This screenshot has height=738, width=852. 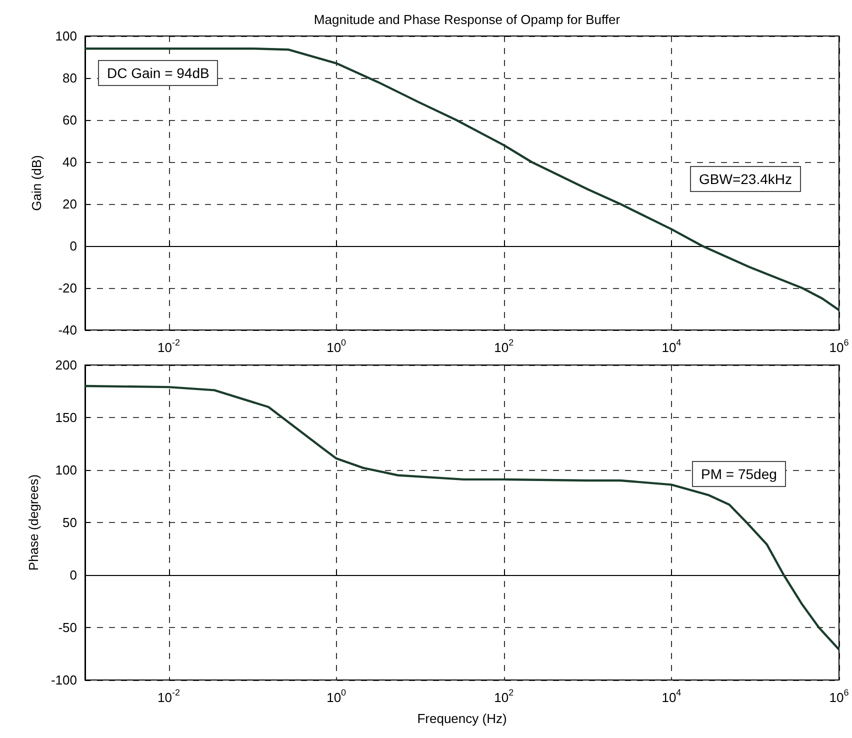 I want to click on y-tick-label: -100, so click(x=63, y=680).